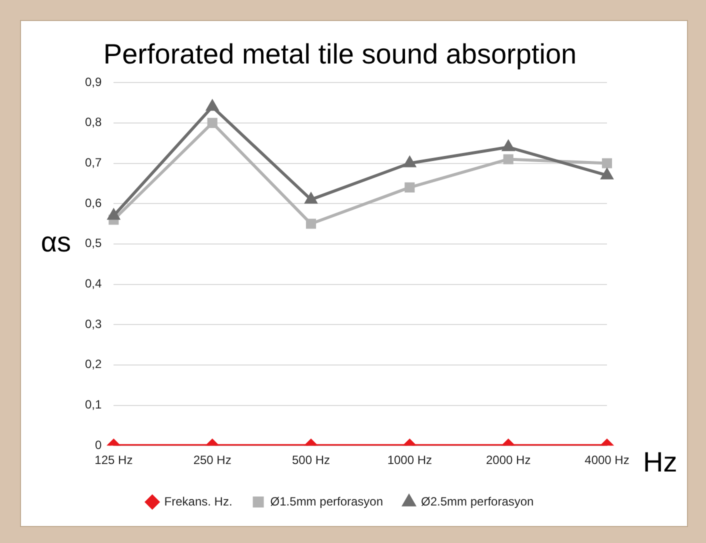 This screenshot has height=543, width=706. I want to click on y-tick-label: 0,3, so click(93, 323).